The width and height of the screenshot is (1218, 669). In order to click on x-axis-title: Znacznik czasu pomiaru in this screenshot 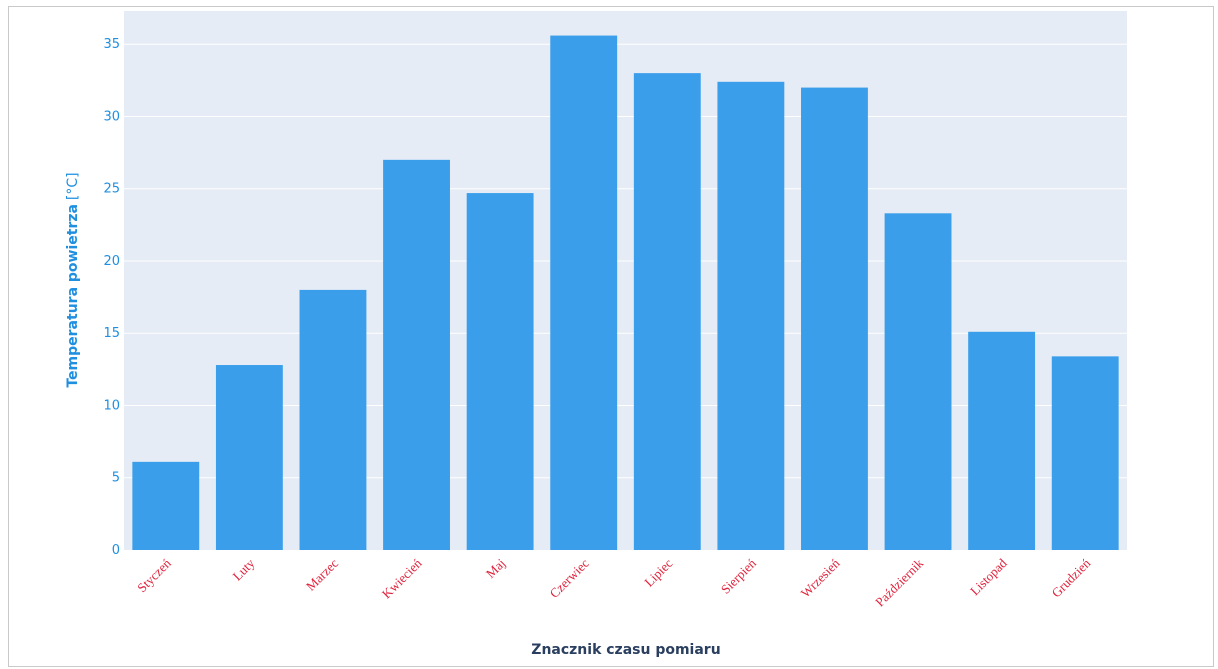, I will do `click(625, 650)`.